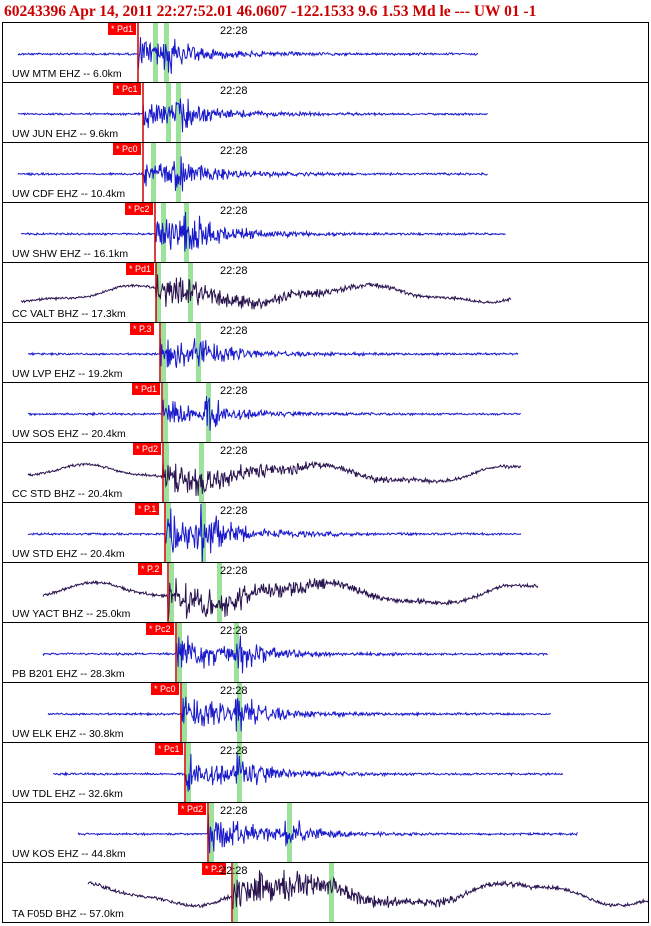  I want to click on seismogram-panel: * Pc0 22:28 UW CDF EHZ -- 10.4km, so click(325, 172).